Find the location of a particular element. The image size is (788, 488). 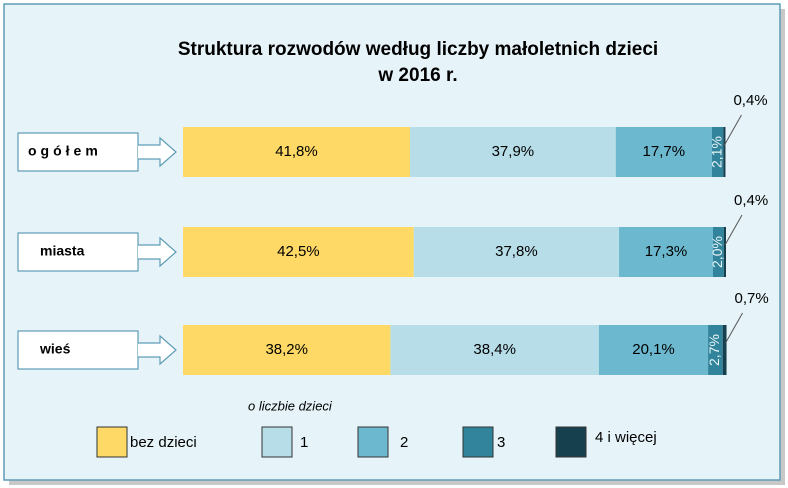

value-label: 38,2% is located at coordinates (286, 349).